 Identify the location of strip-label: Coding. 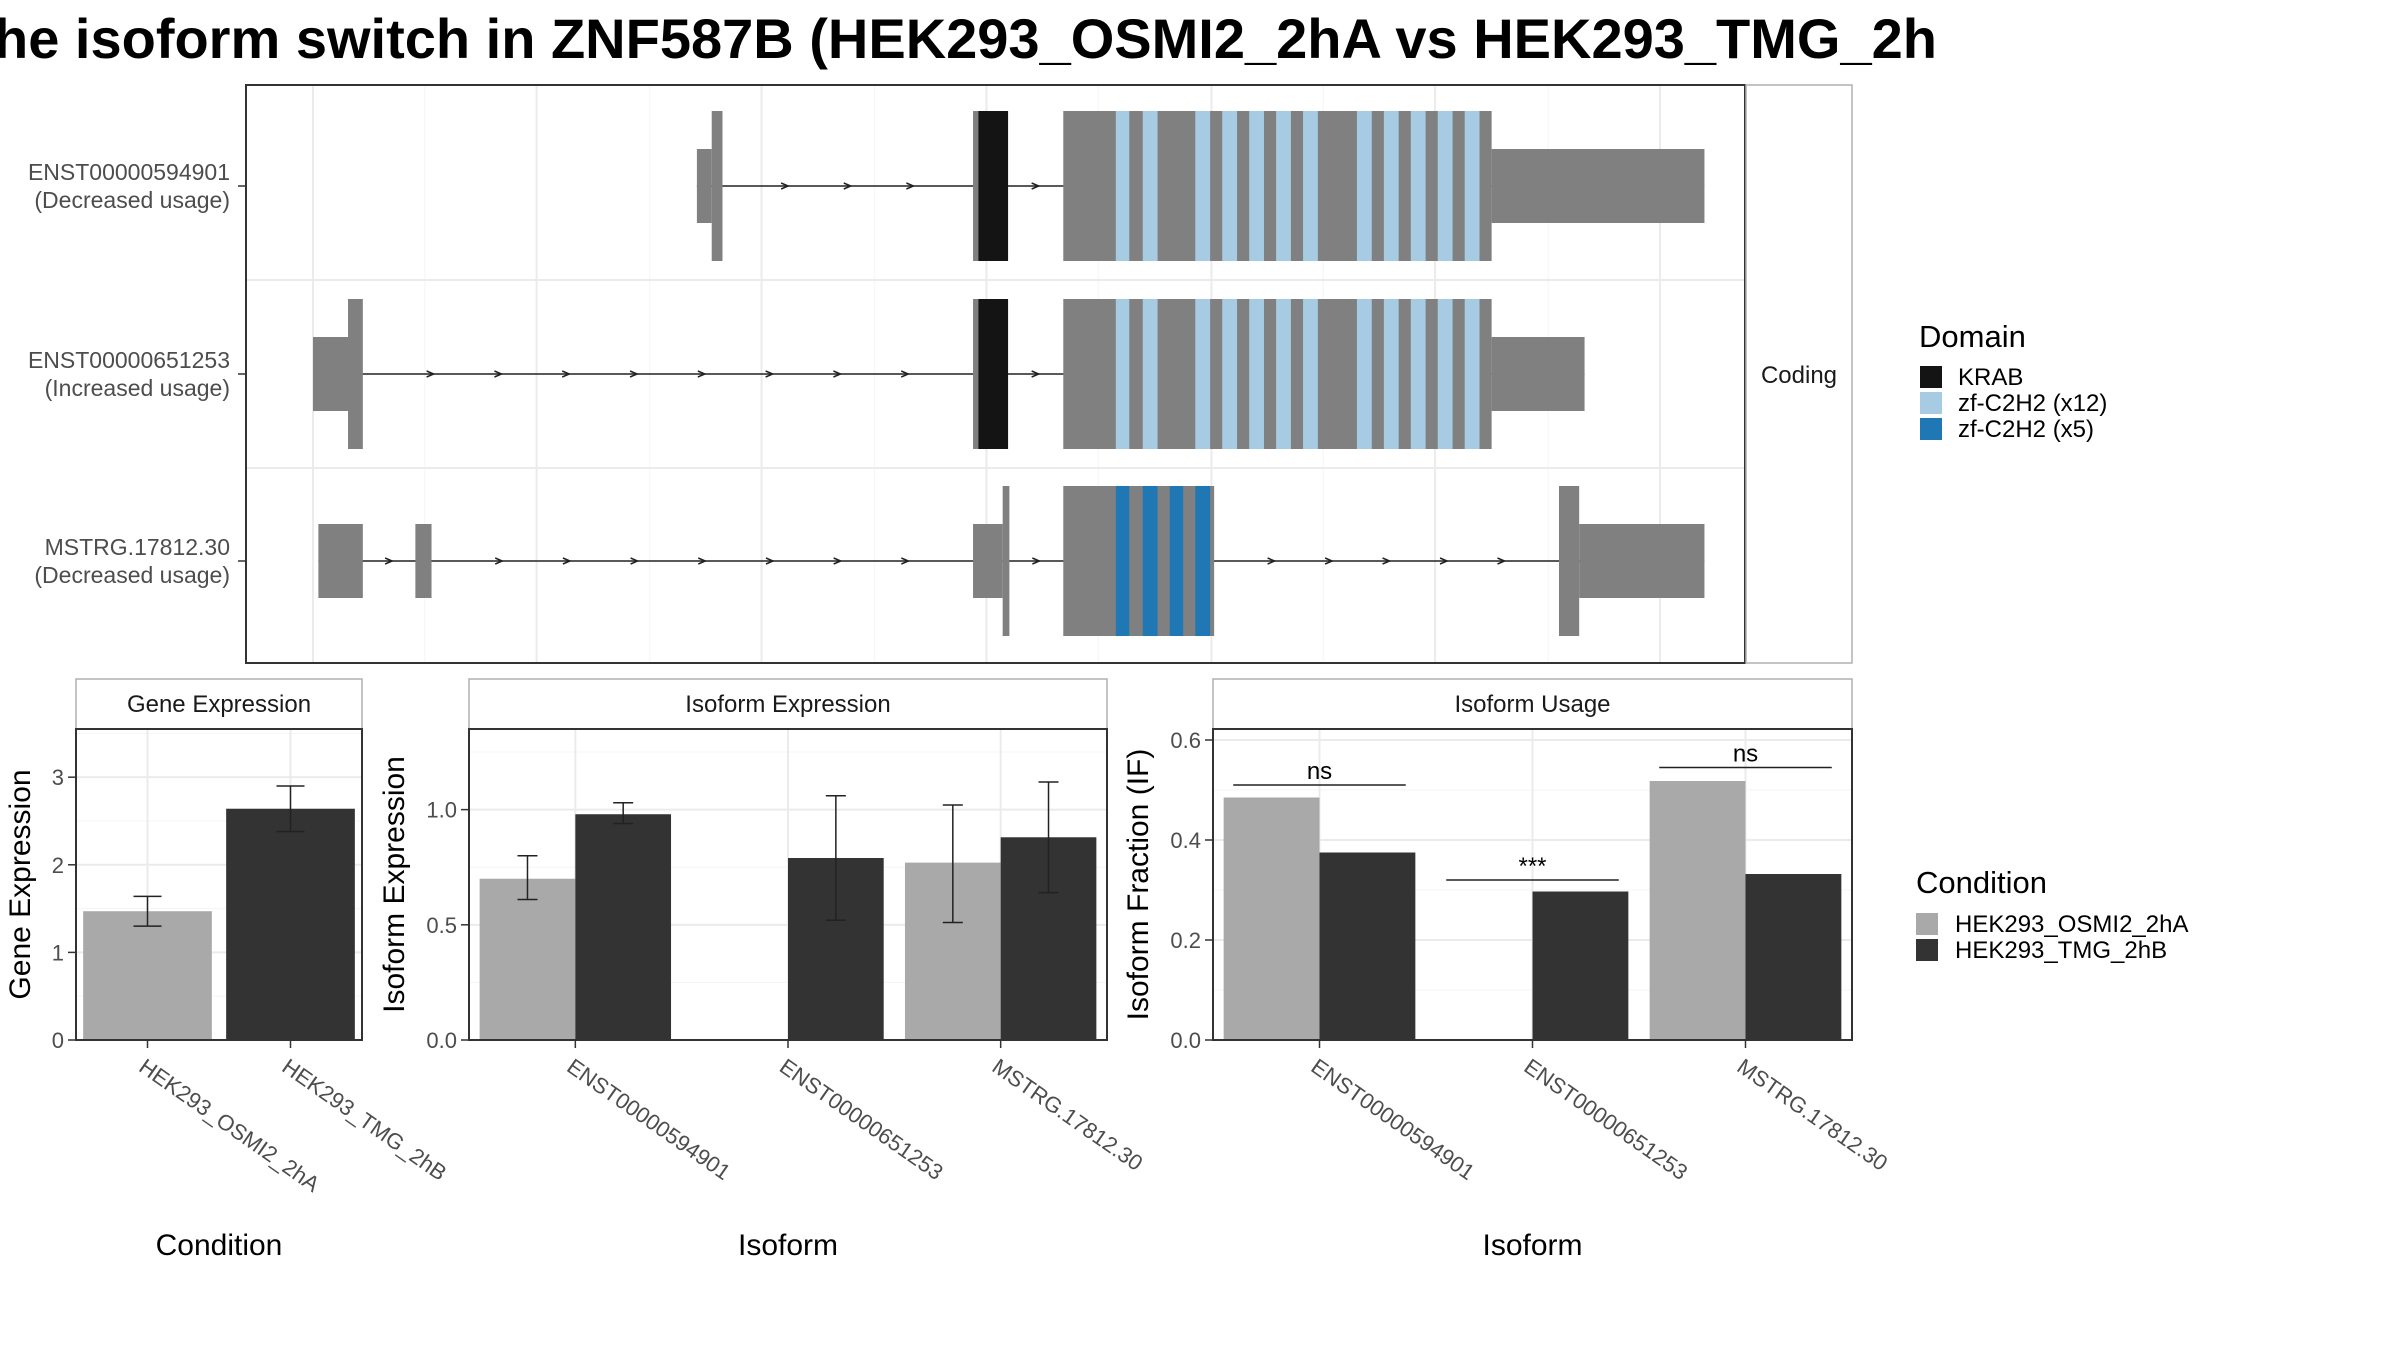
(1799, 375).